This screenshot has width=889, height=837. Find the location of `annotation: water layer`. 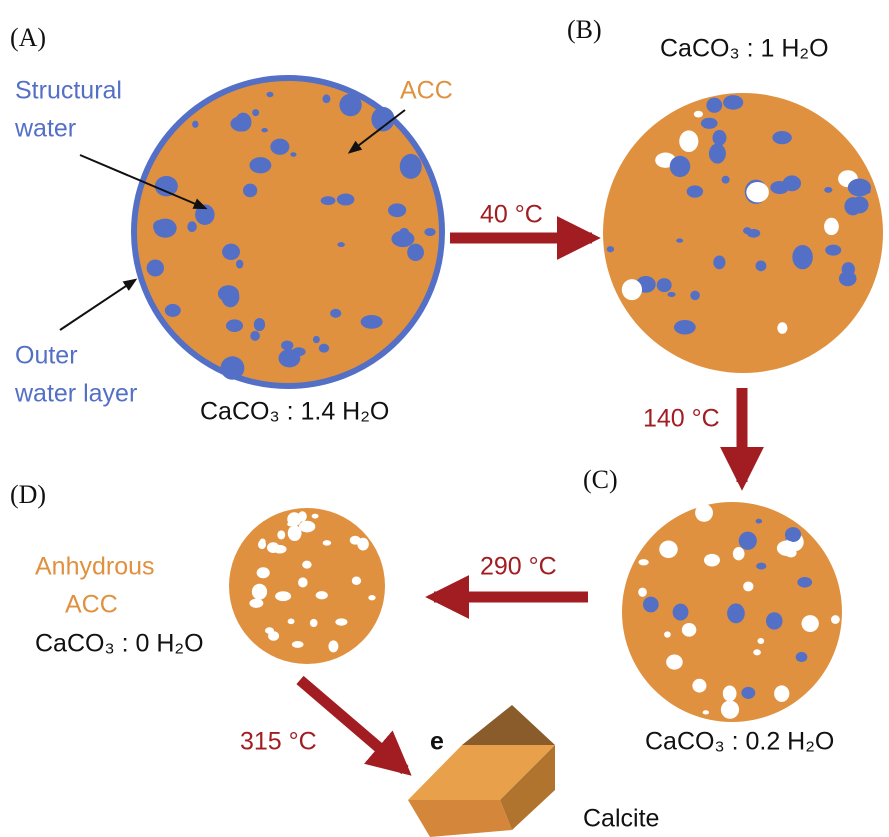

annotation: water layer is located at coordinates (75, 394).